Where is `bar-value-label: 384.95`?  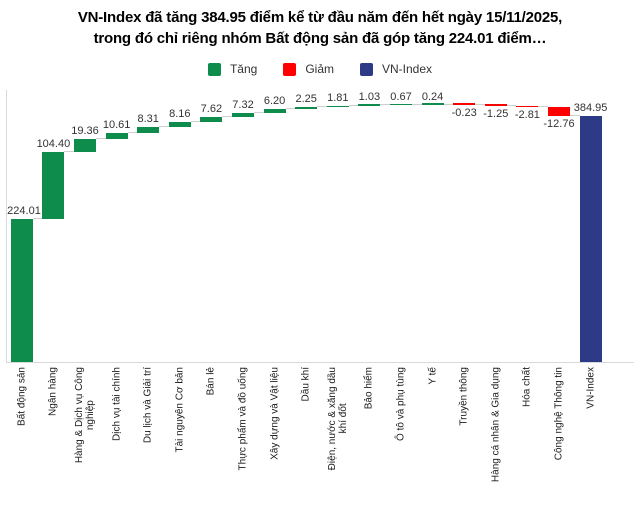 bar-value-label: 384.95 is located at coordinates (590, 107).